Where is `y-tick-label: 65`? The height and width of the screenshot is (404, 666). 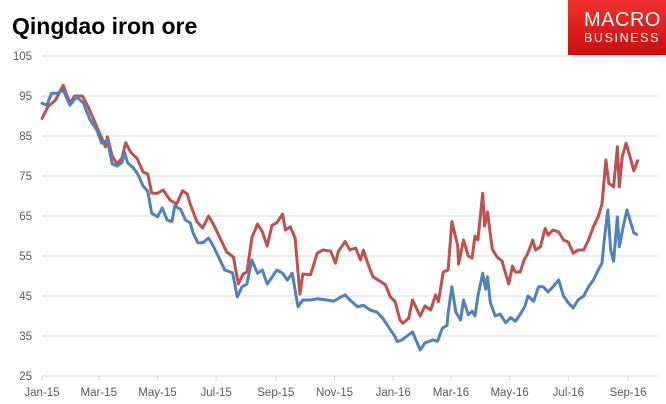
y-tick-label: 65 is located at coordinates (25, 217).